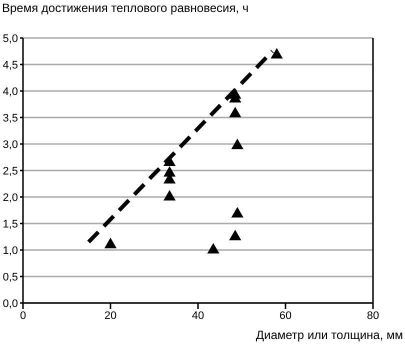  I want to click on x-axis-title: Диаметр или толщина, мм, so click(329, 335).